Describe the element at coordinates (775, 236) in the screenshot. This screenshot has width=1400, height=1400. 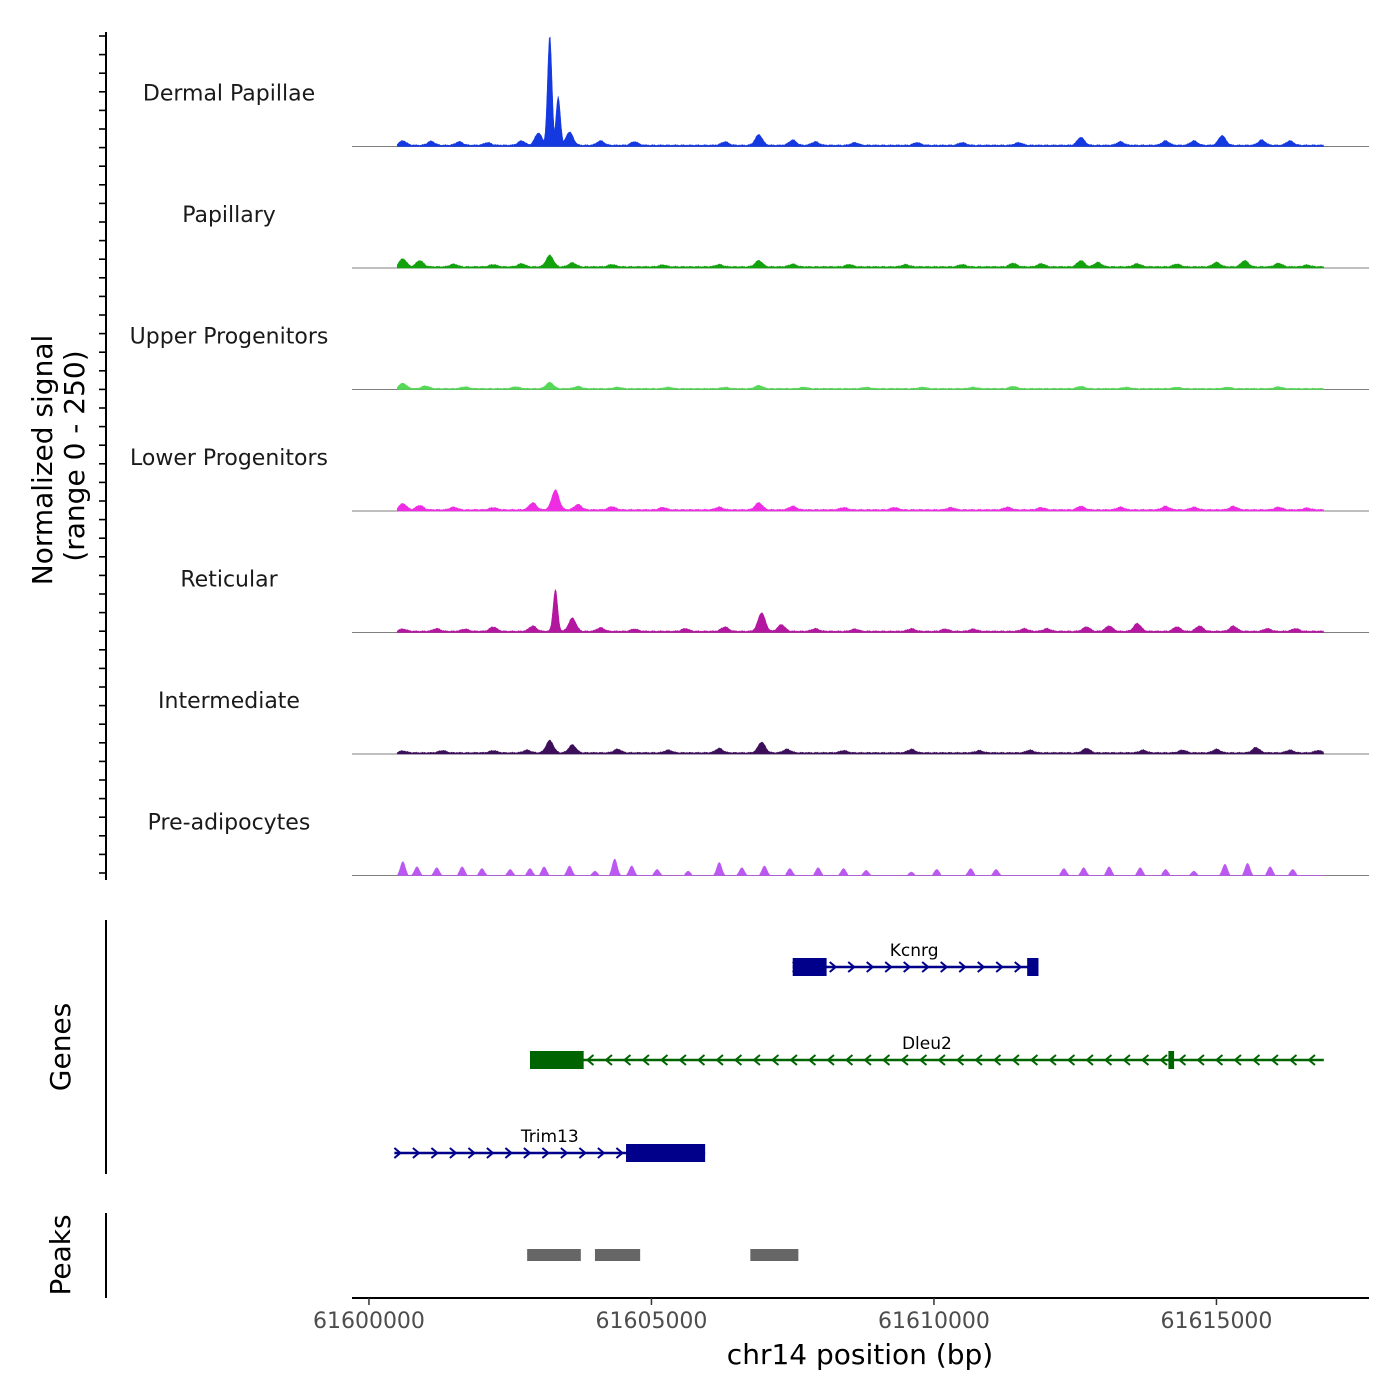
I see `track-papillary: Papillary` at that location.